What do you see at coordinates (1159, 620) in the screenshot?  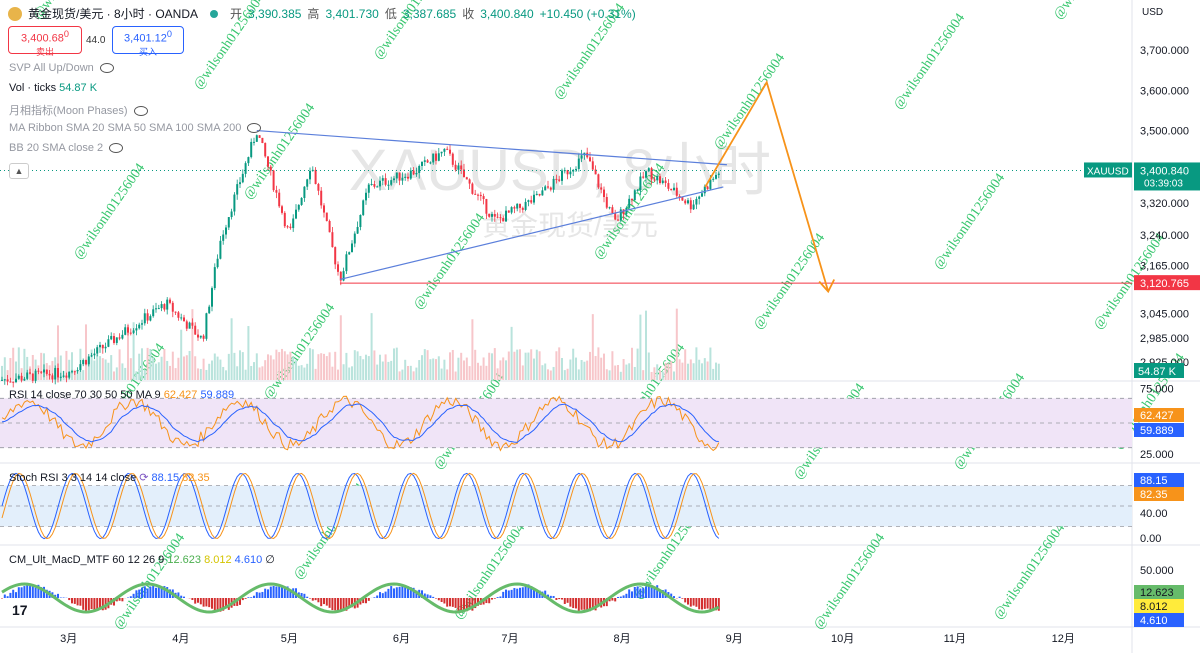 I see `macd-tag-3-bg` at bounding box center [1159, 620].